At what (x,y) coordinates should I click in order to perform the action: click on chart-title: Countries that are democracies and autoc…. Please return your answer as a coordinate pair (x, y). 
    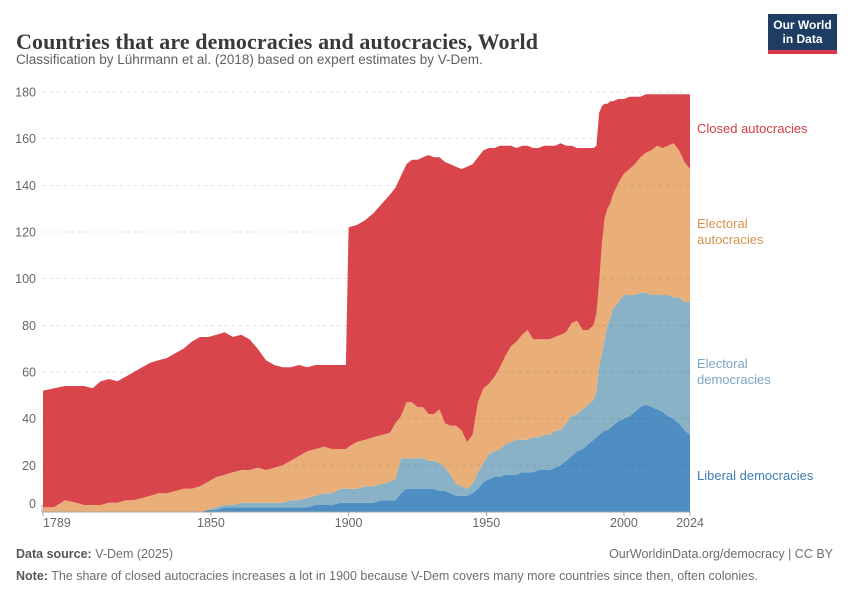
    Looking at the image, I should click on (277, 41).